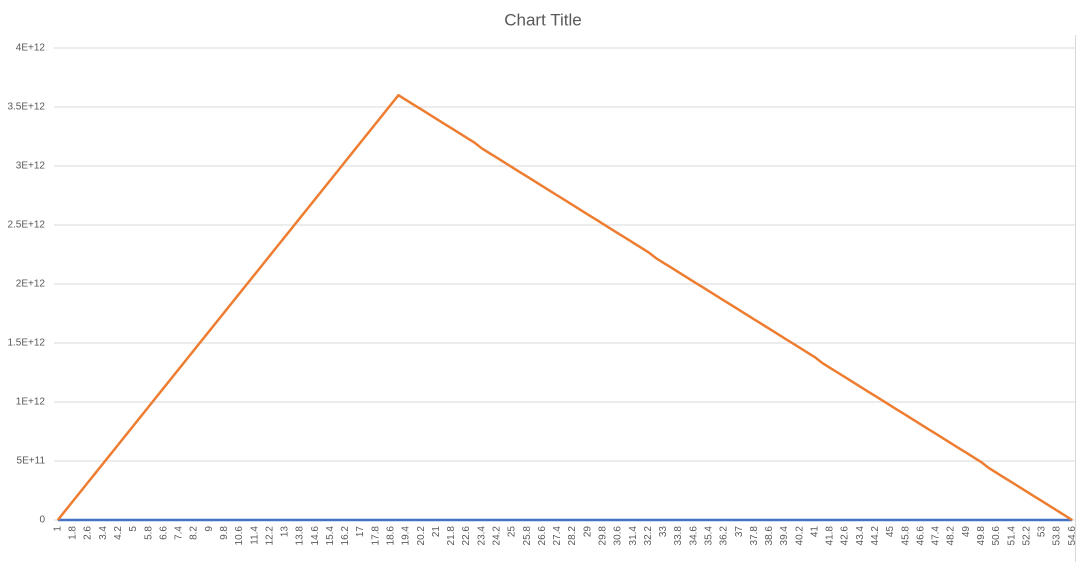 This screenshot has width=1092, height=562. I want to click on x-tick-label: 35.4, so click(708, 536).